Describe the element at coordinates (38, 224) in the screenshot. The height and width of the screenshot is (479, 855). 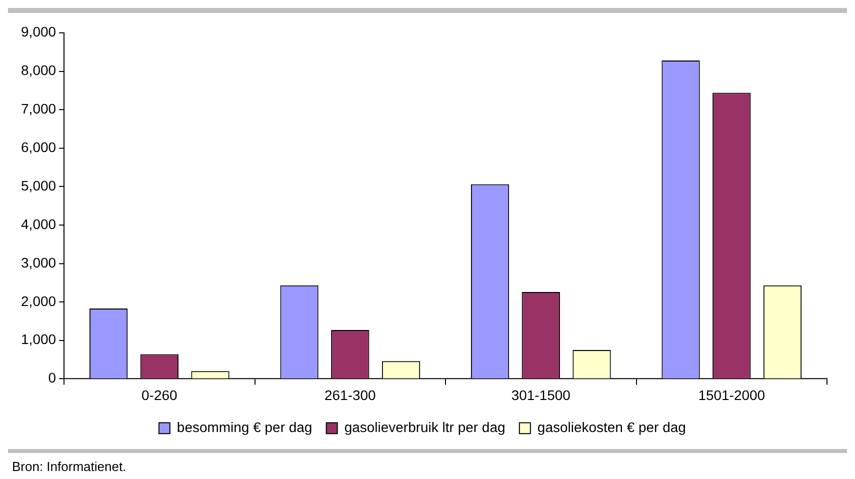
I see `y-tick-label: 4,000` at that location.